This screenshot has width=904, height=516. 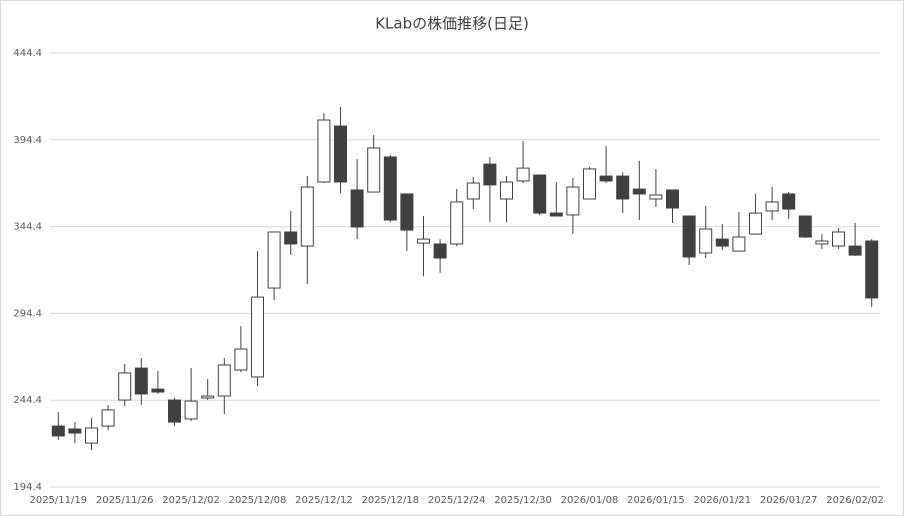 What do you see at coordinates (258, 500) in the screenshot?
I see `x-tick-label: 2025/12/08` at bounding box center [258, 500].